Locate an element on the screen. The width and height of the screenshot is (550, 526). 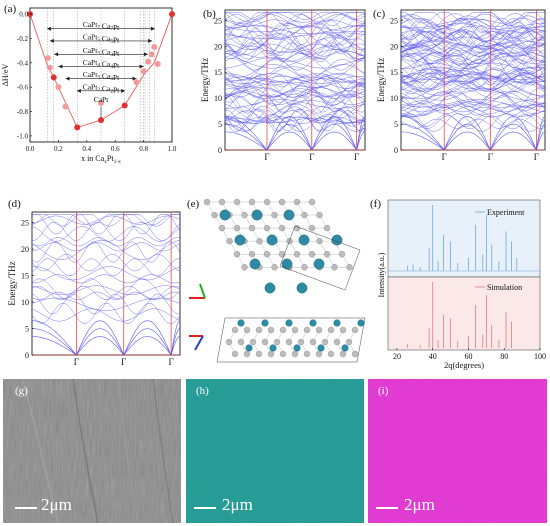
panel-b: (b) Γ Γ Γ 0 5 10 15 20 25 Energy/THz is located at coordinates (277, 82).